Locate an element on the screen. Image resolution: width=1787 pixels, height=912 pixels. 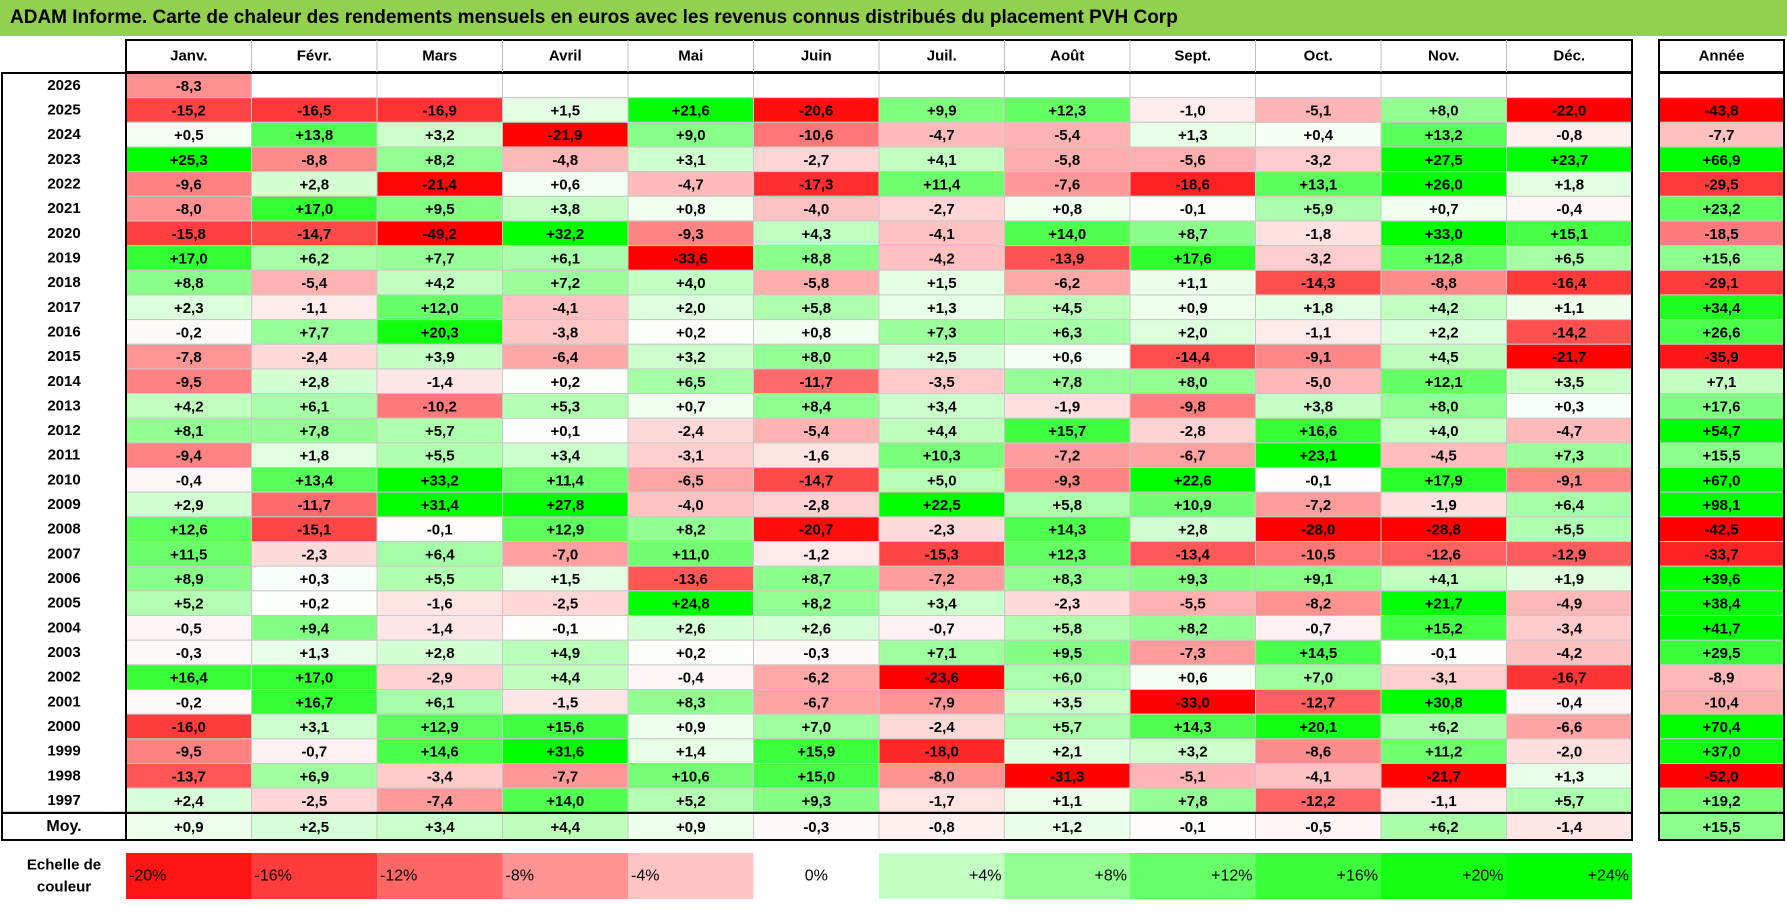
cell-value: +0,9 is located at coordinates (691, 727).